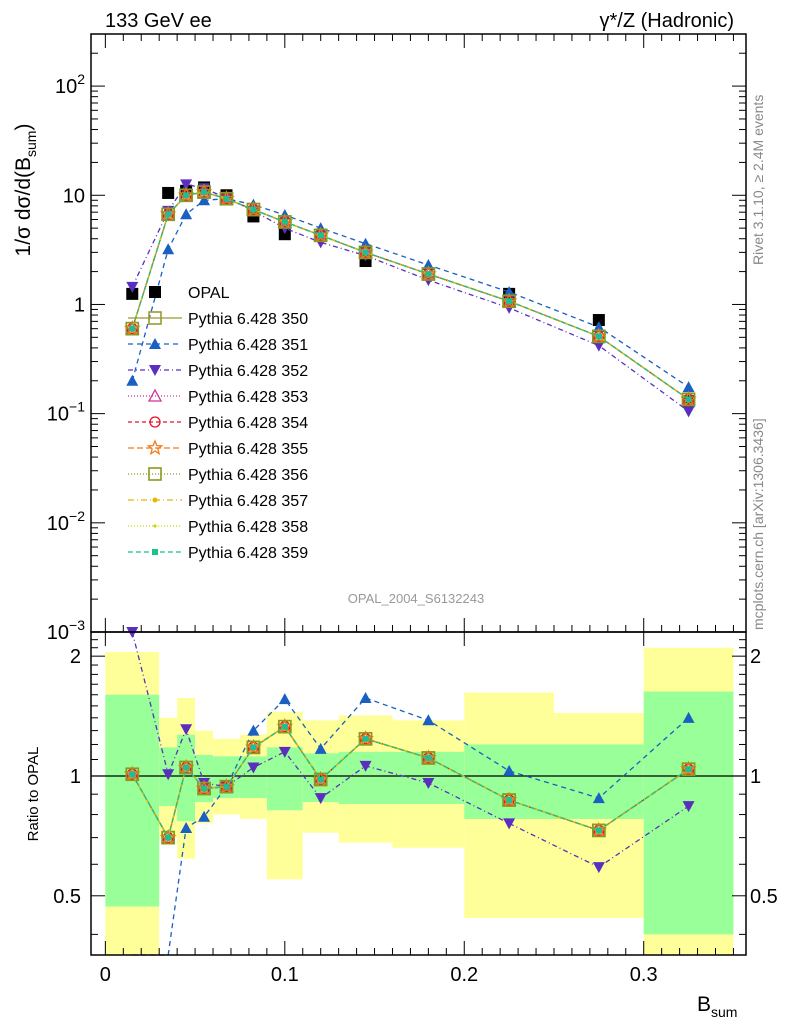 The height and width of the screenshot is (1024, 786). I want to click on ratio-y-tick-label-left: 2, so click(75, 657).